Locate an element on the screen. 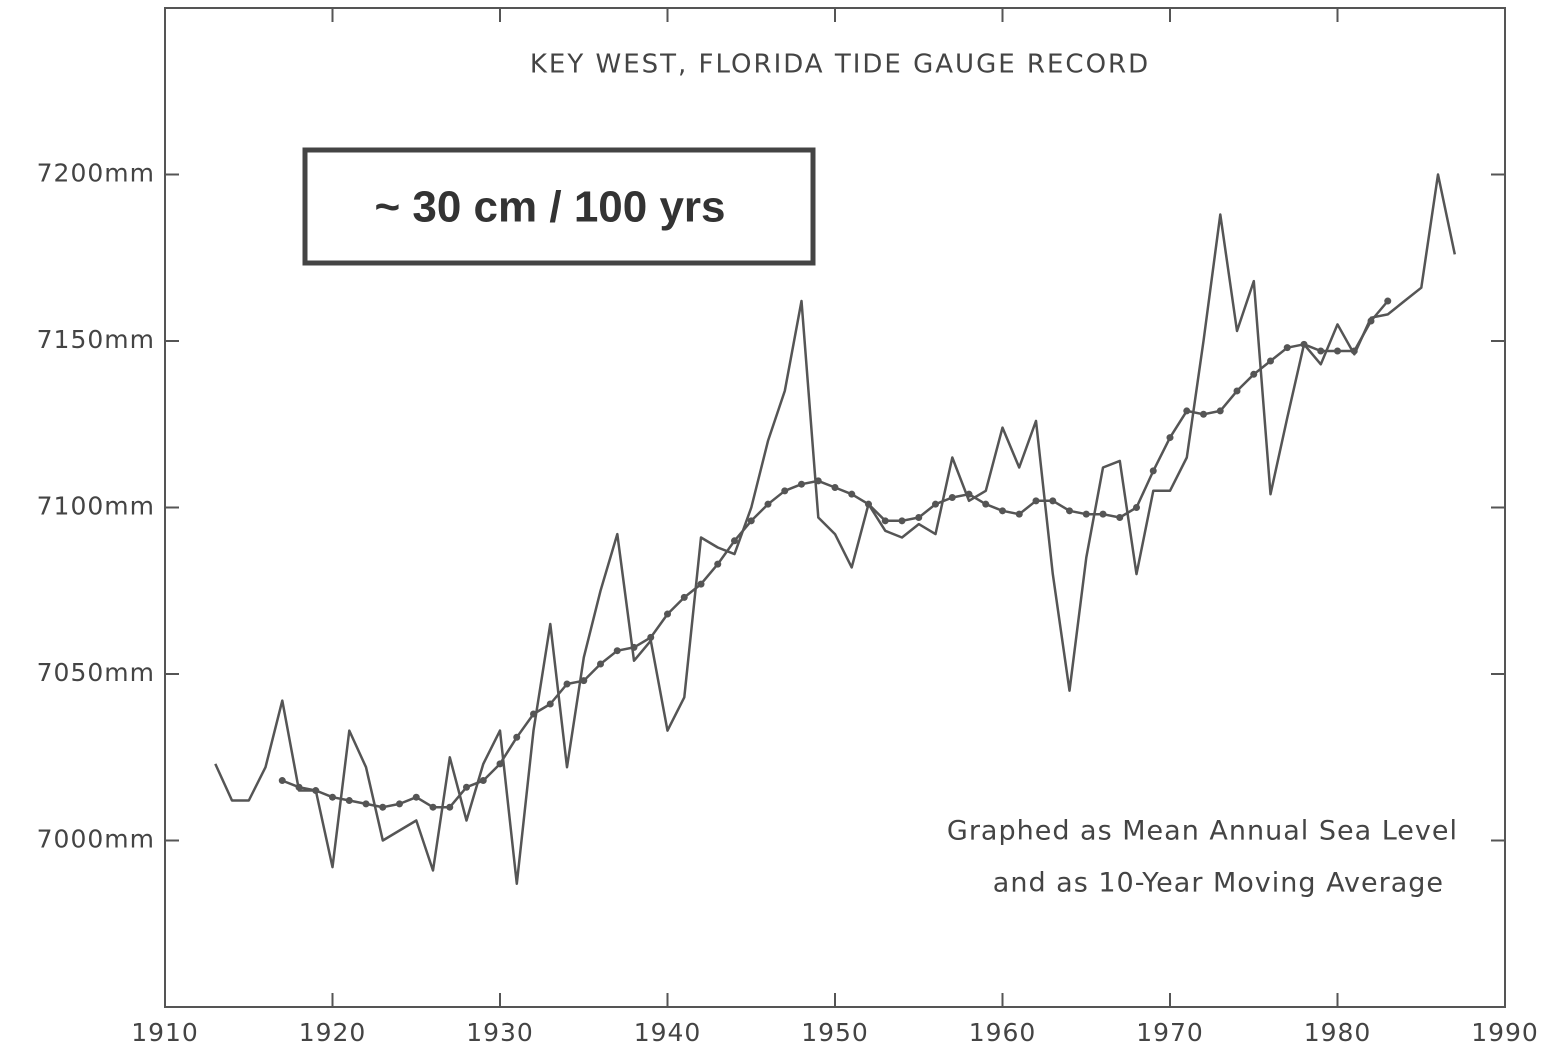 Image resolution: width=1553 pixels, height=1057 pixels. y-tick-label: 7150mm is located at coordinates (96, 339).